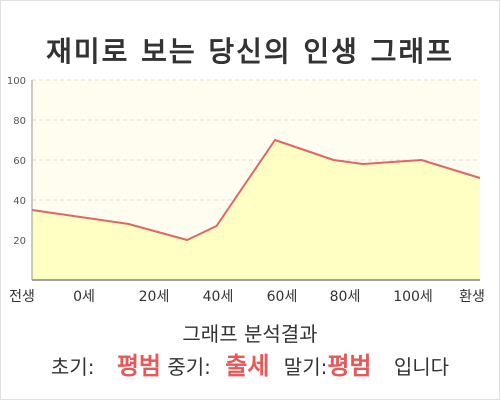 The image size is (500, 400). I want to click on x-tick-labels: 전생 0세 20세 40세 60세 80세 100세 환생, so click(247, 297).